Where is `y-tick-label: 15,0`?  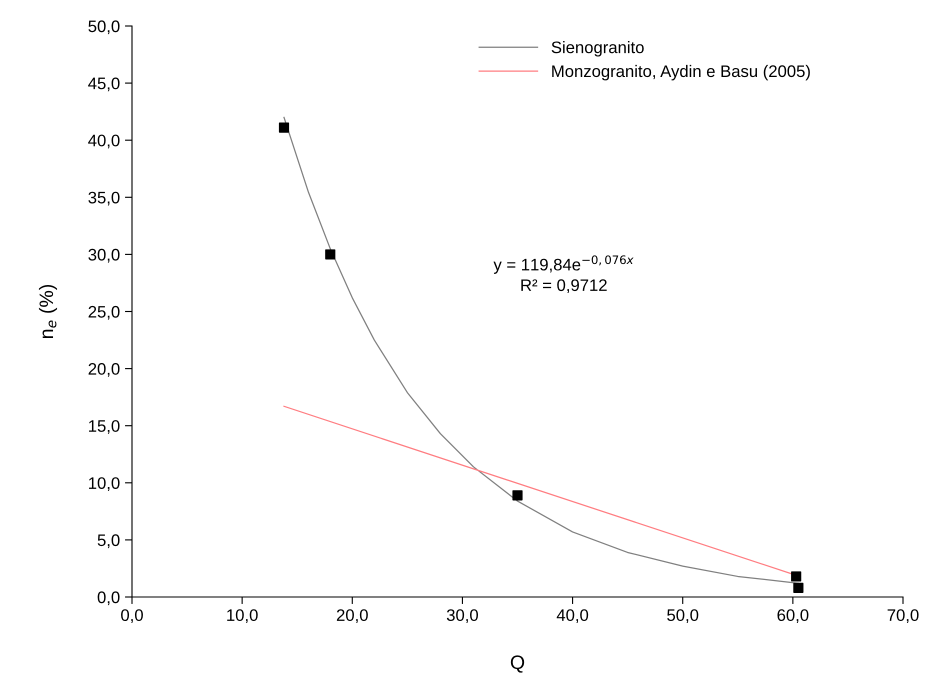
y-tick-label: 15,0 is located at coordinates (104, 427).